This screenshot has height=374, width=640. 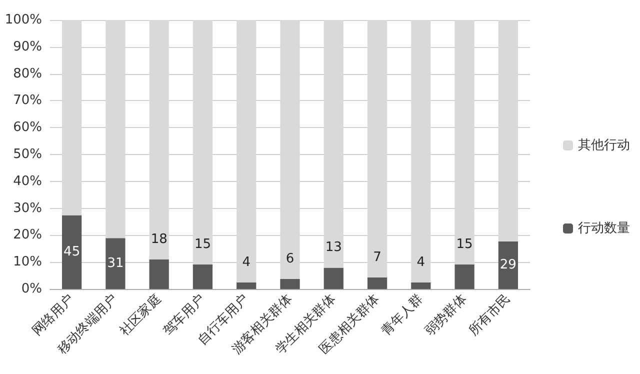 What do you see at coordinates (333, 248) in the screenshot?
I see `annotation: 13` at bounding box center [333, 248].